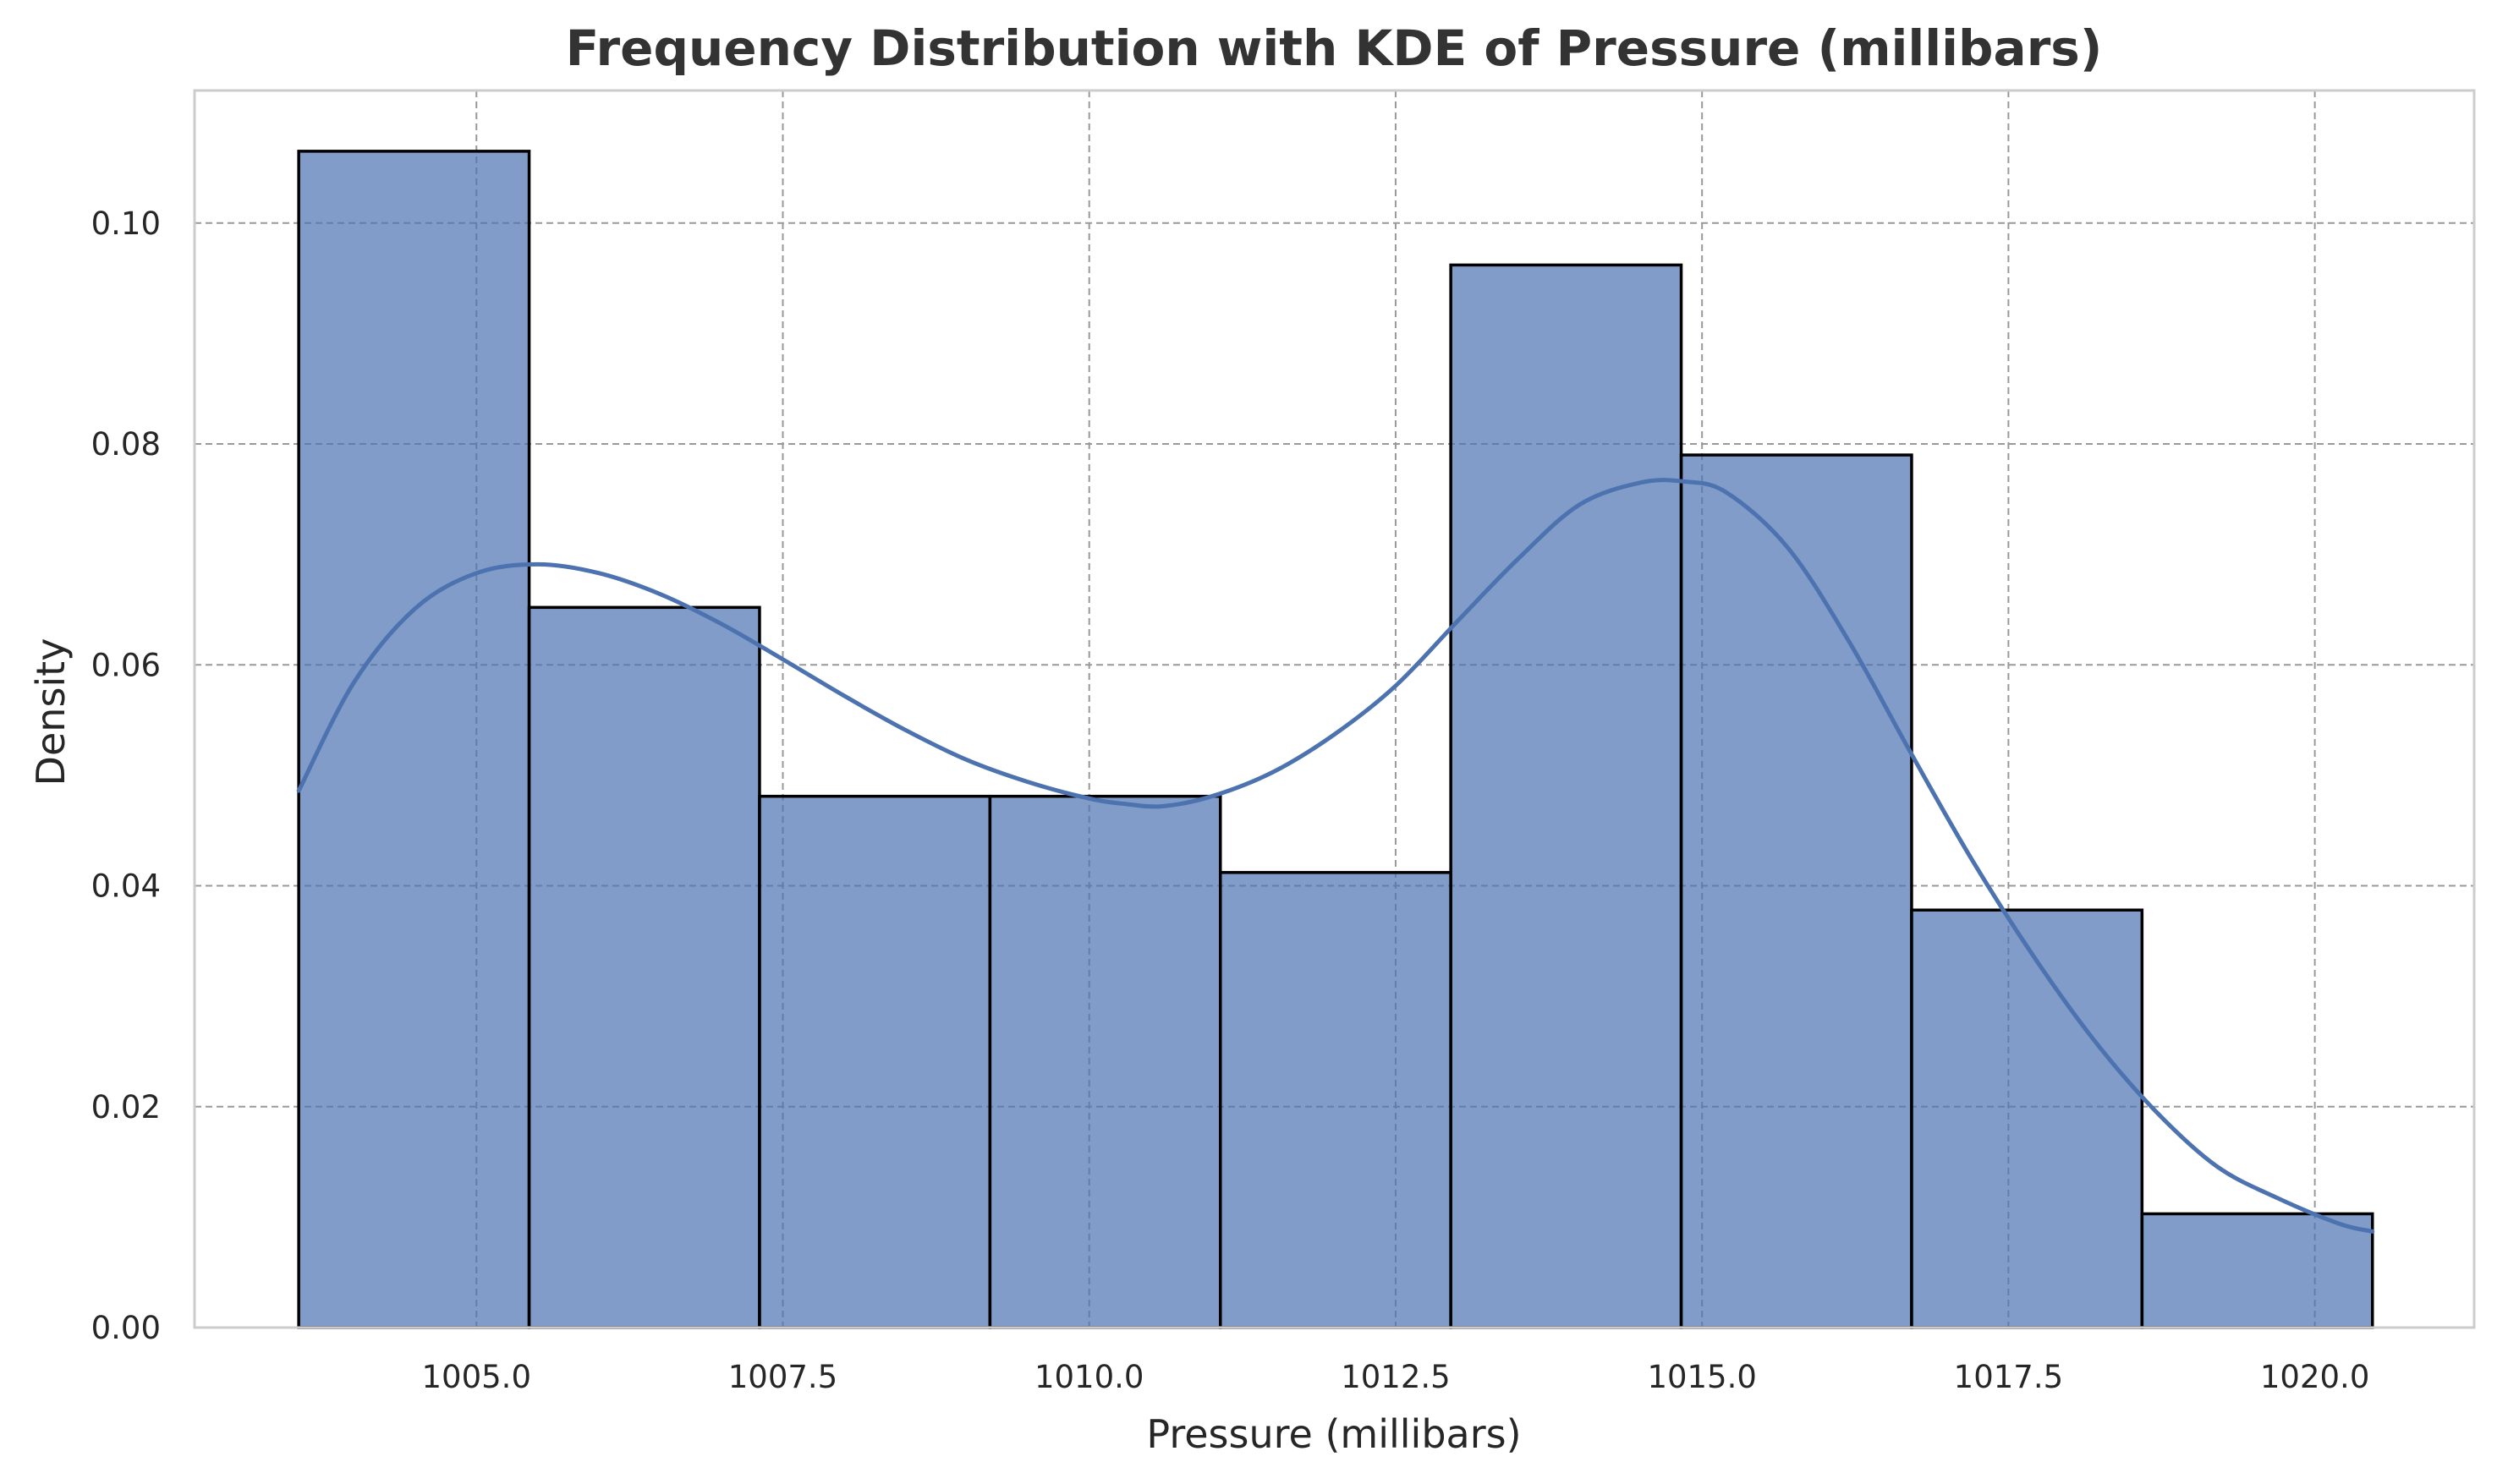  What do you see at coordinates (783, 1377) in the screenshot?
I see `x-tick-label: 1007.5` at bounding box center [783, 1377].